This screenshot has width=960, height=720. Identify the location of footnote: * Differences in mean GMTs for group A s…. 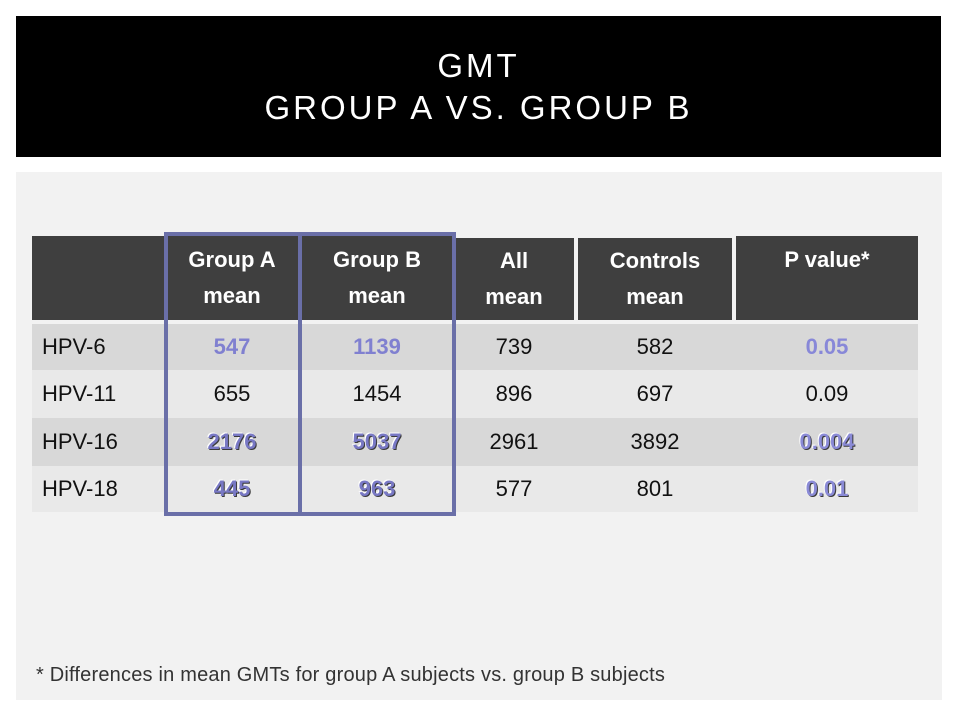
(351, 675).